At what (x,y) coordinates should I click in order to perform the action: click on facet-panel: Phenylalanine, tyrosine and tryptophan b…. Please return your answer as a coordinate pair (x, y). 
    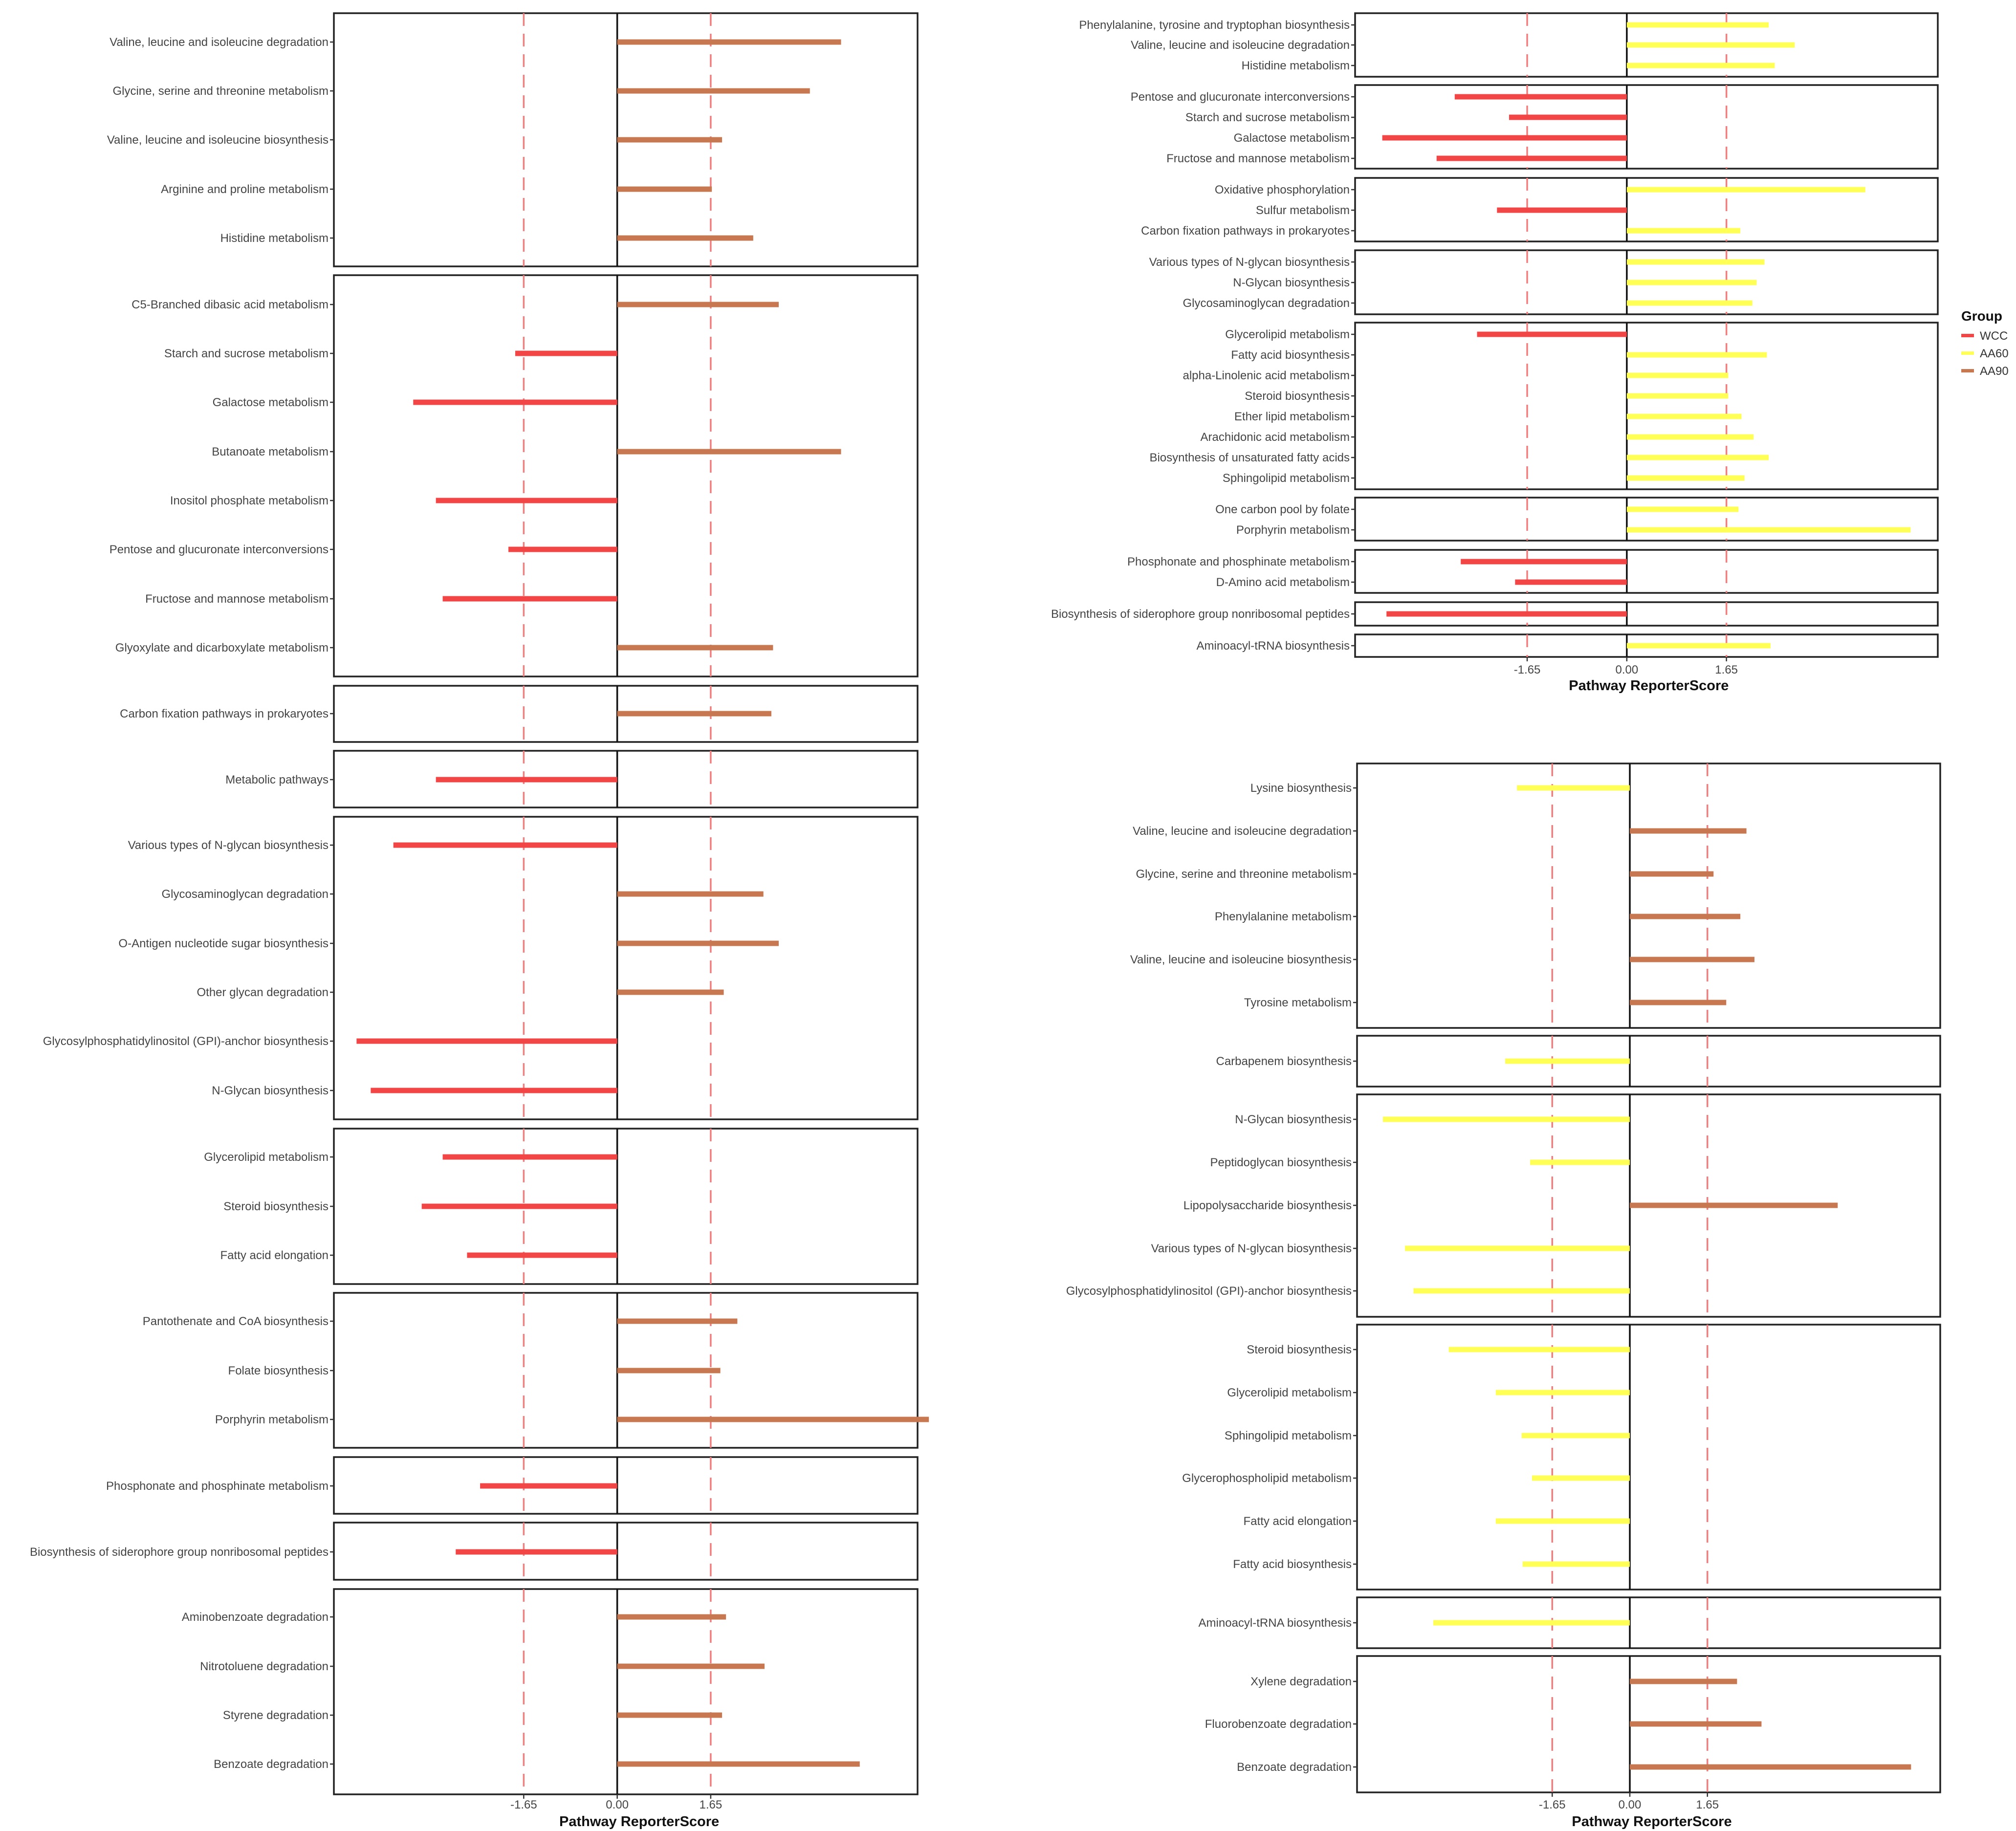
    Looking at the image, I should click on (1509, 45).